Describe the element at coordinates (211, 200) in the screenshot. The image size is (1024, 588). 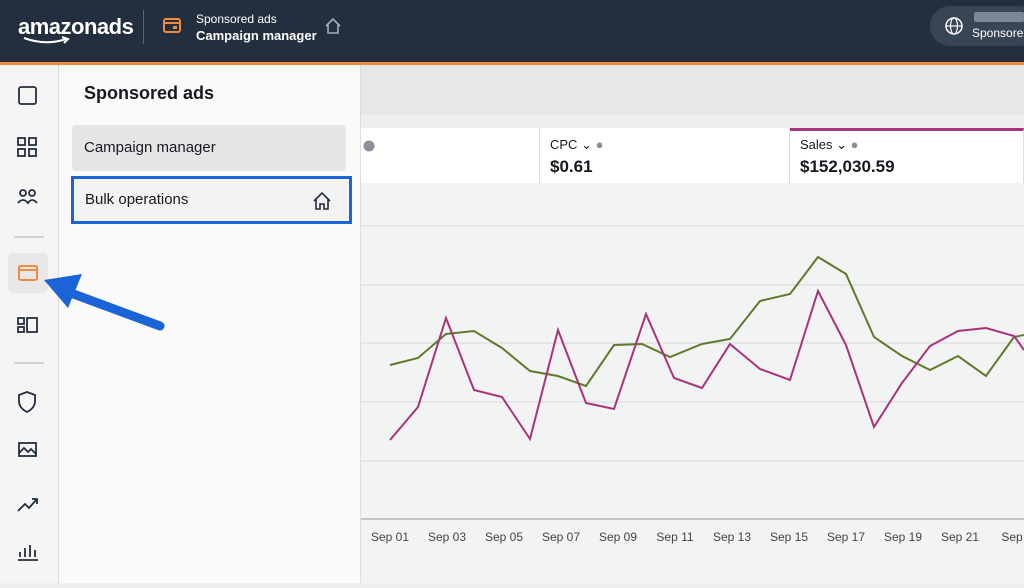
I see `nav-item-highlight: Bulk operations` at that location.